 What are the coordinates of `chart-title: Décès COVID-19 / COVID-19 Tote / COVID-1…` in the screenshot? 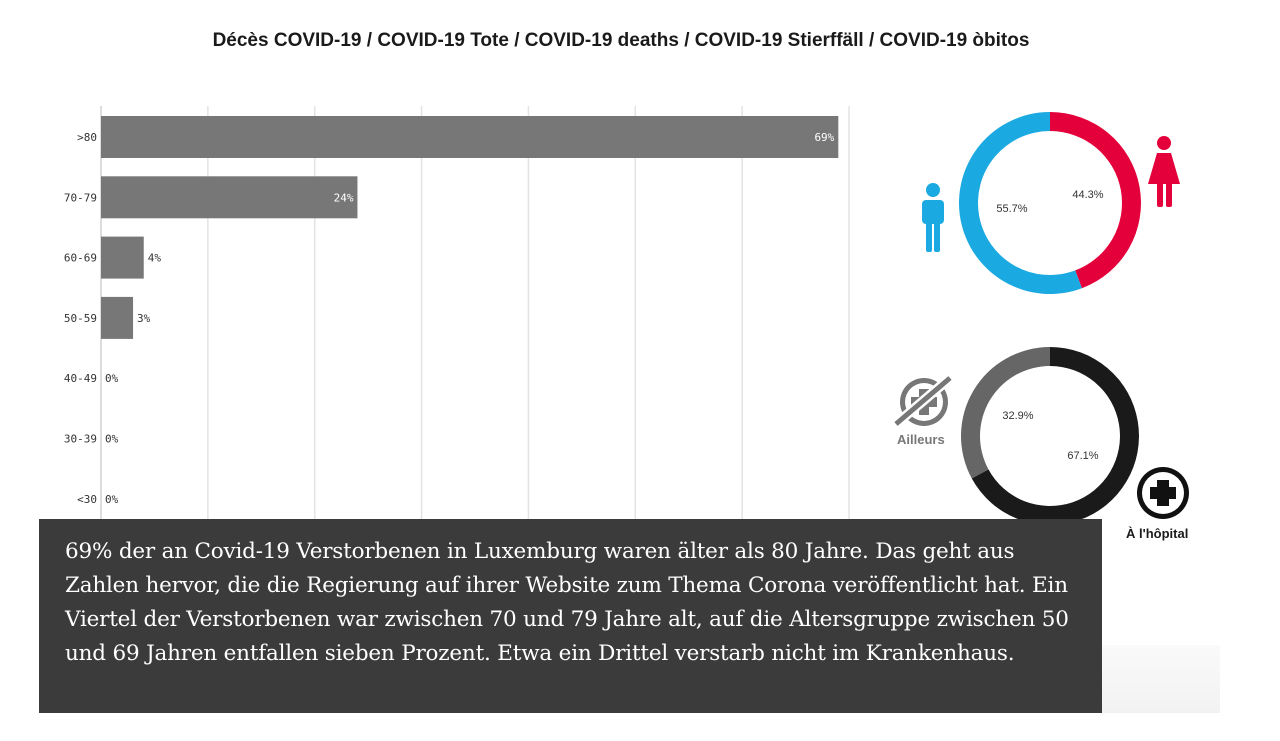 It's located at (621, 40).